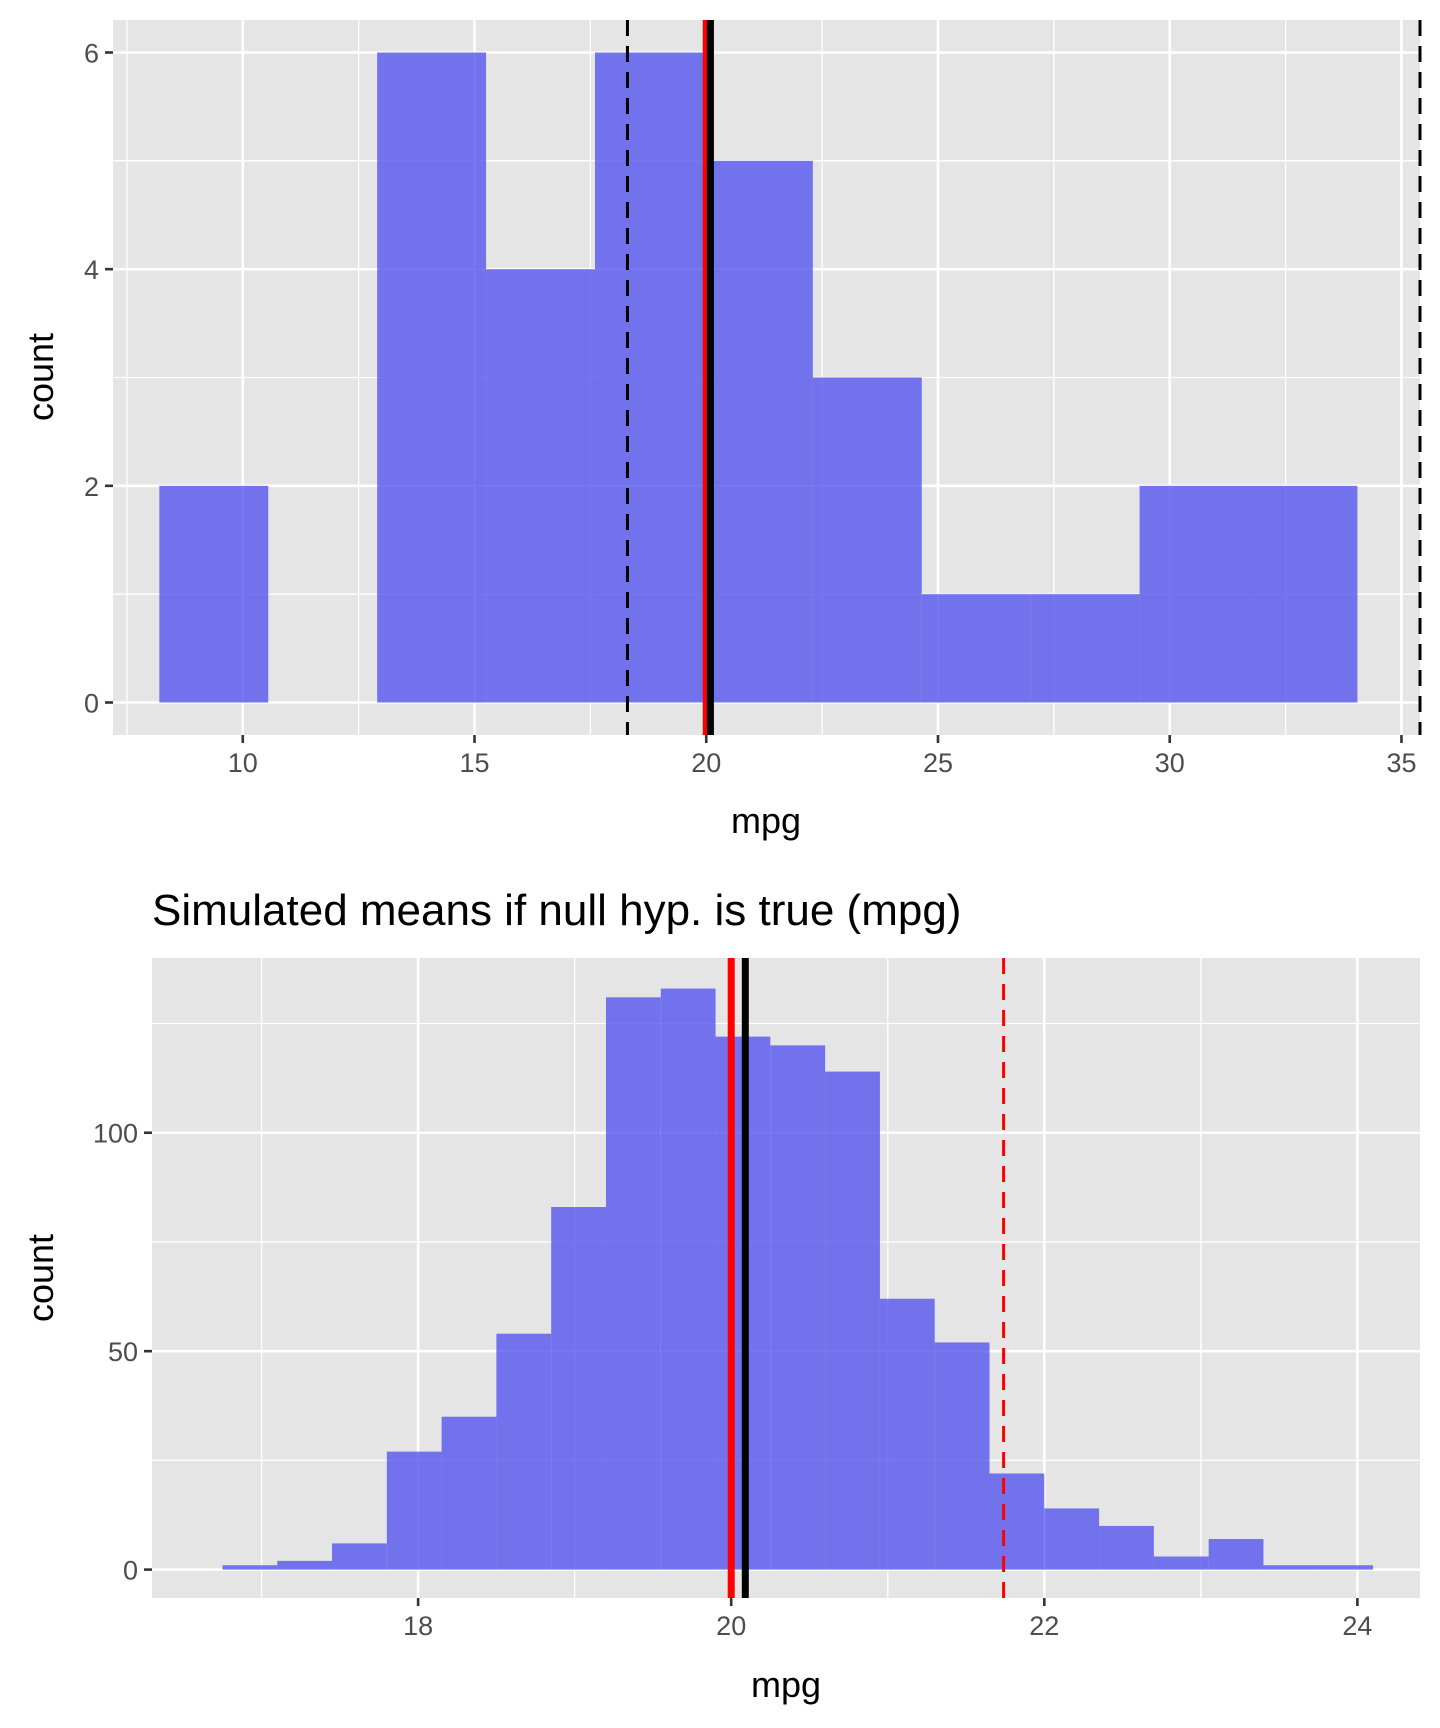 Image resolution: width=1440 pixels, height=1728 pixels. What do you see at coordinates (418, 1626) in the screenshot?
I see `x-tick-label: 18` at bounding box center [418, 1626].